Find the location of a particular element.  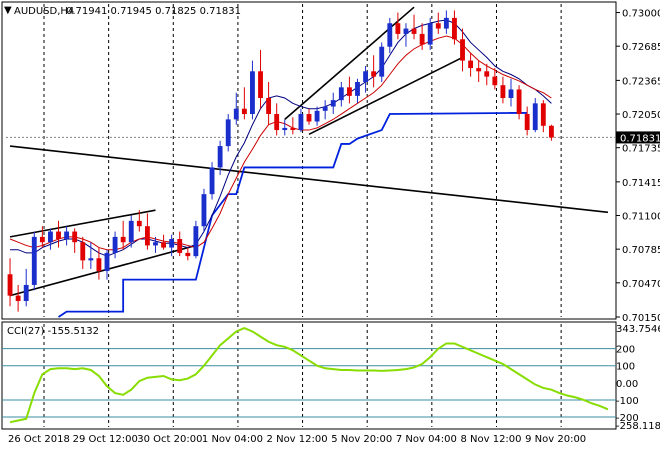

cci-tick-label: 100 is located at coordinates (625, 367).